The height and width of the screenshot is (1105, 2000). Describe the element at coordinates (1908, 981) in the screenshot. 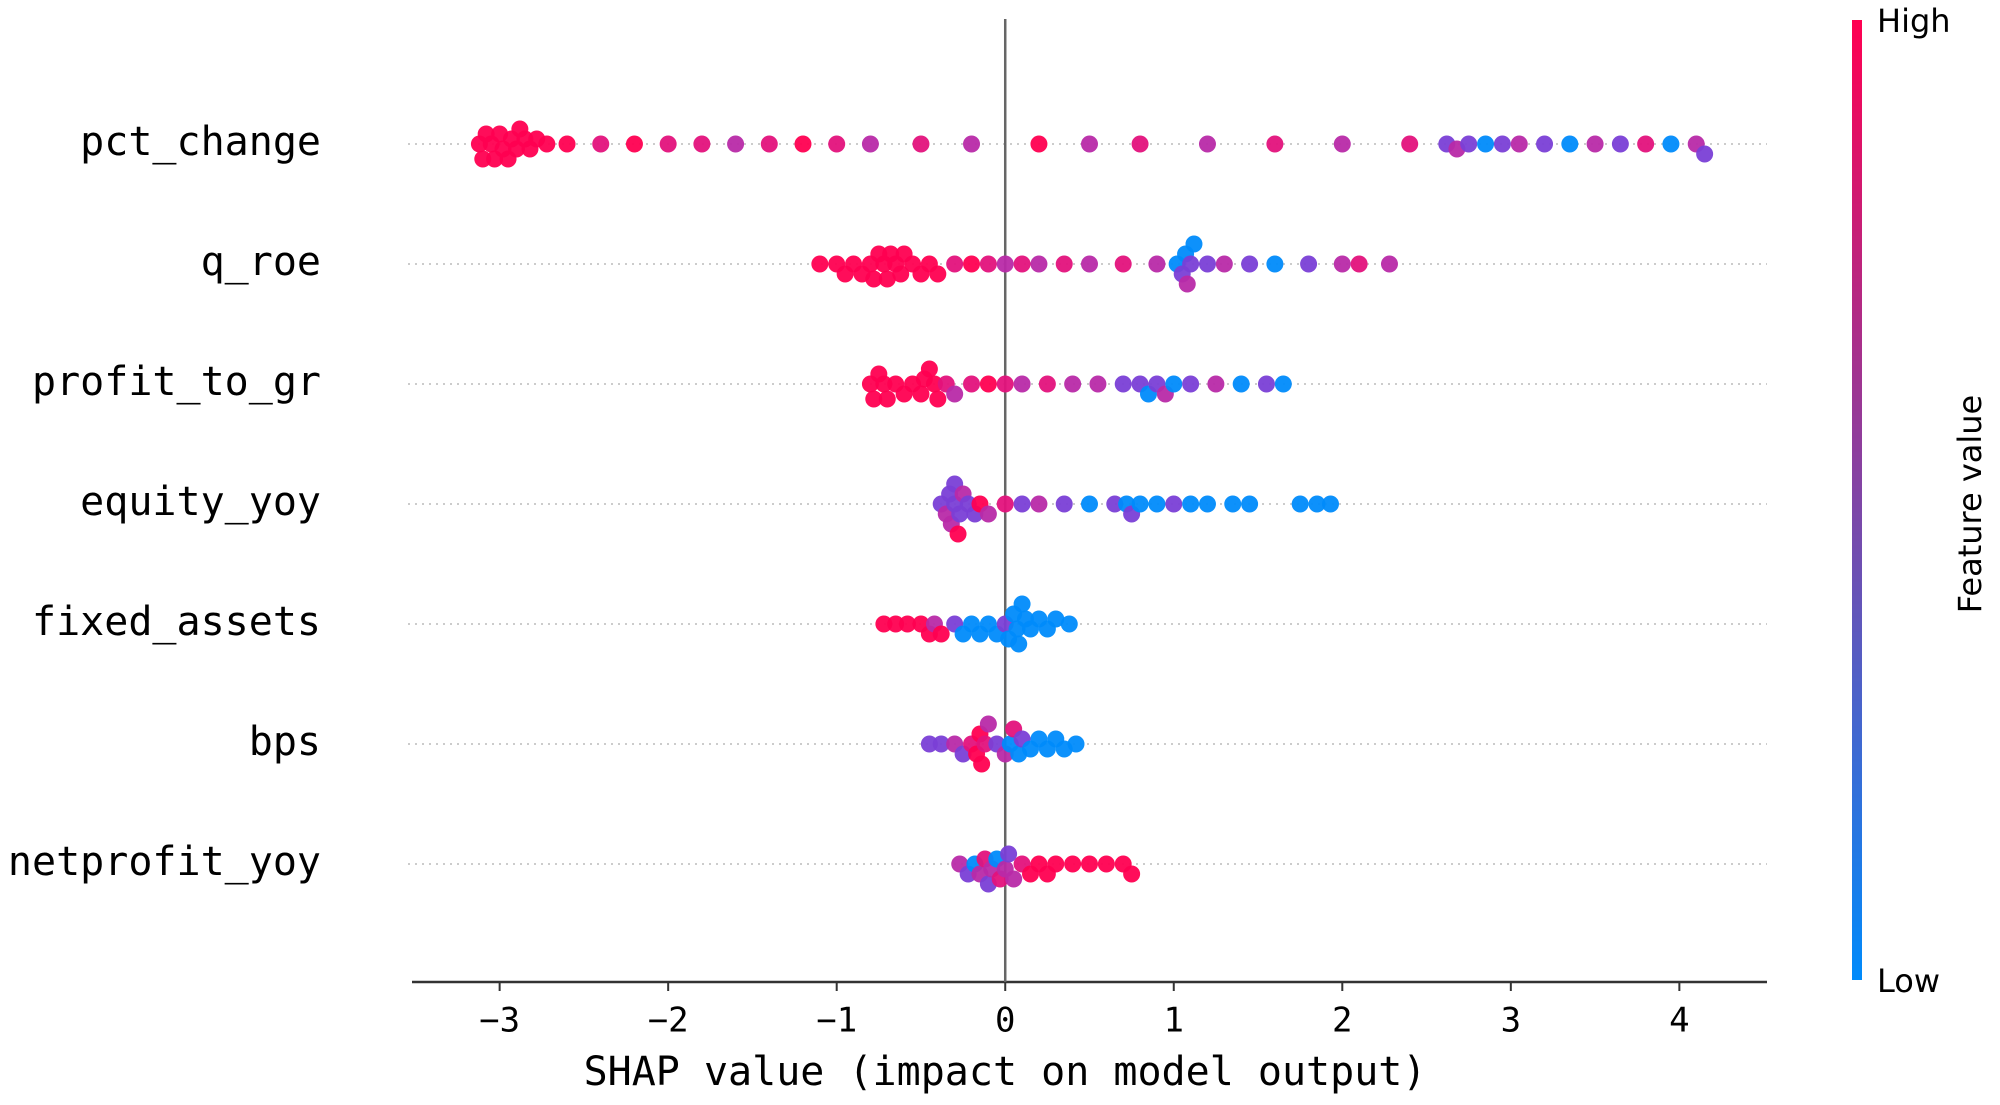

I see `colorbar-low-label: Low` at that location.